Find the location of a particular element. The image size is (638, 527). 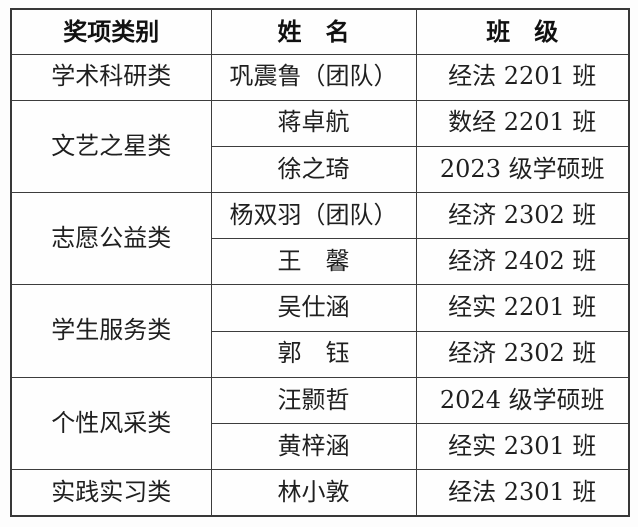

class-cell: 经法 2201 班 is located at coordinates (522, 77).